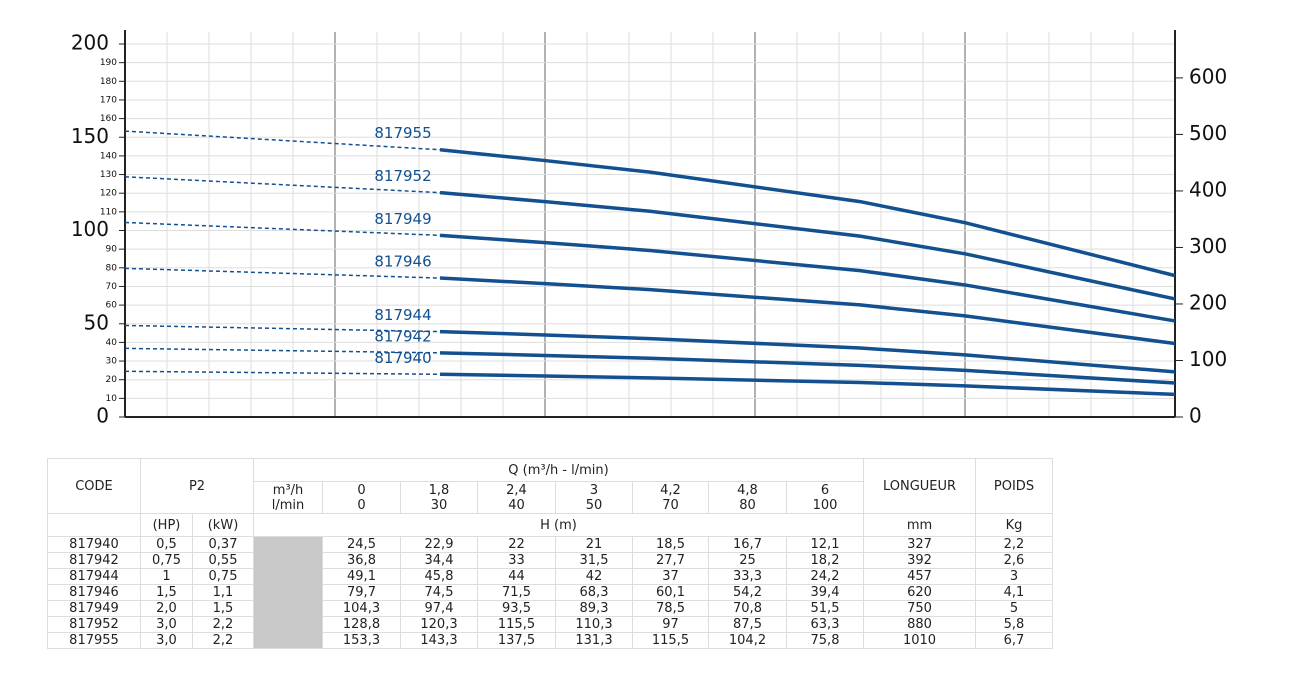 This screenshot has width=1307, height=674. Describe the element at coordinates (112, 380) in the screenshot. I see `y-tick-label: 20` at that location.